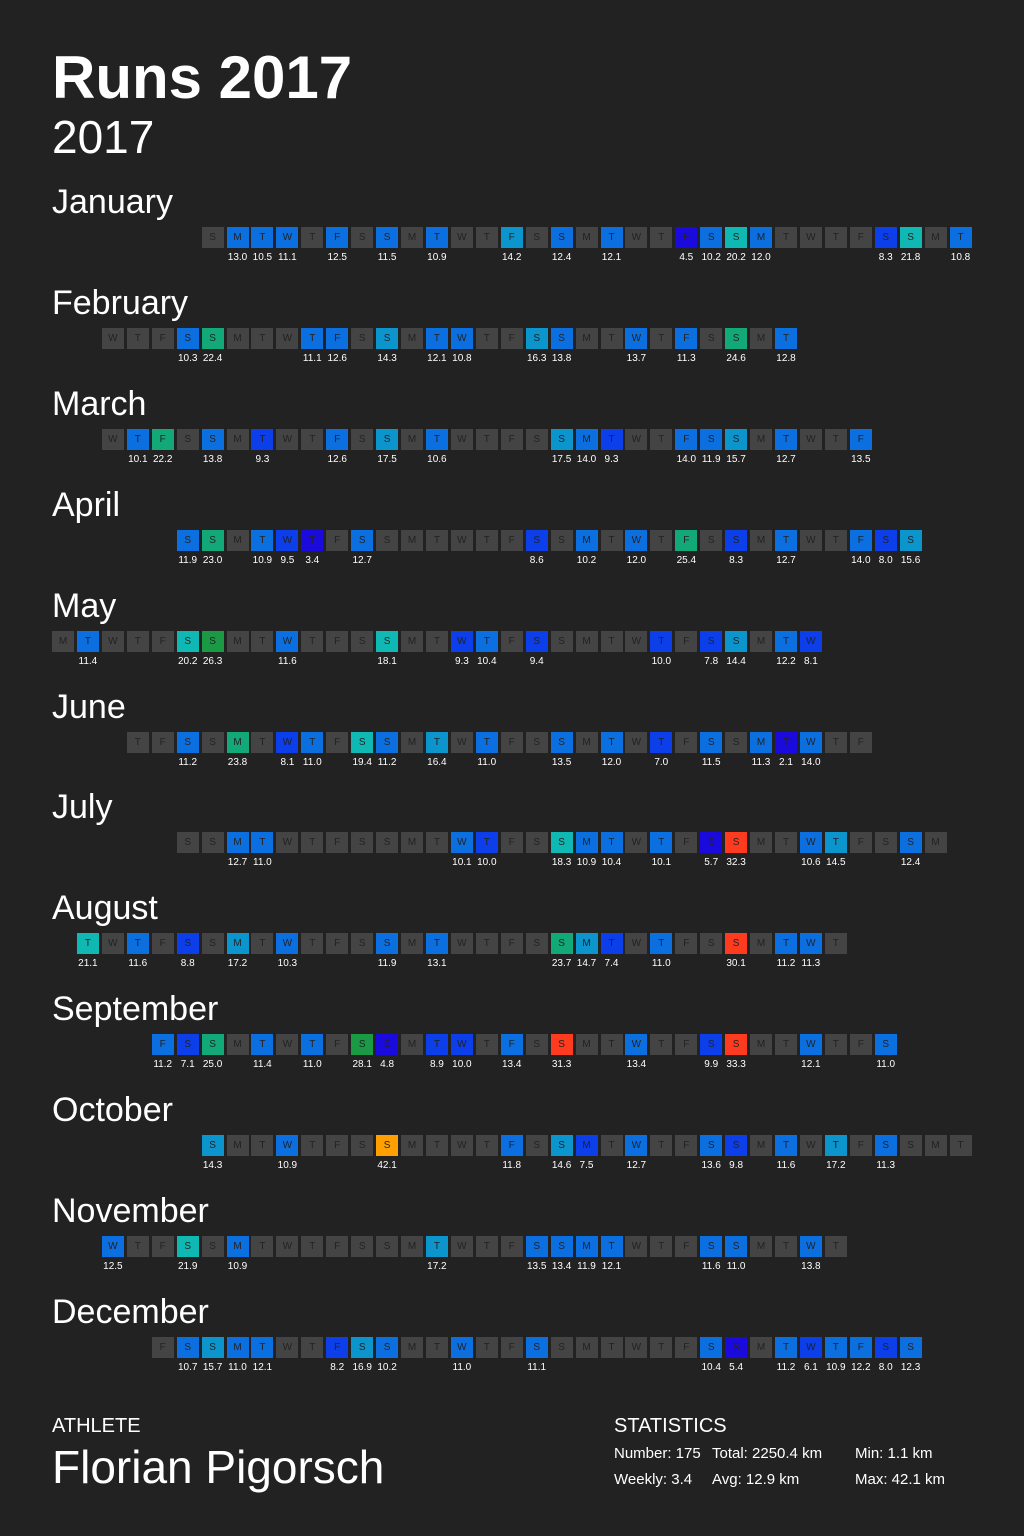 This screenshot has height=1536, width=1024. Describe the element at coordinates (112, 202) in the screenshot. I see `month-name: January` at that location.